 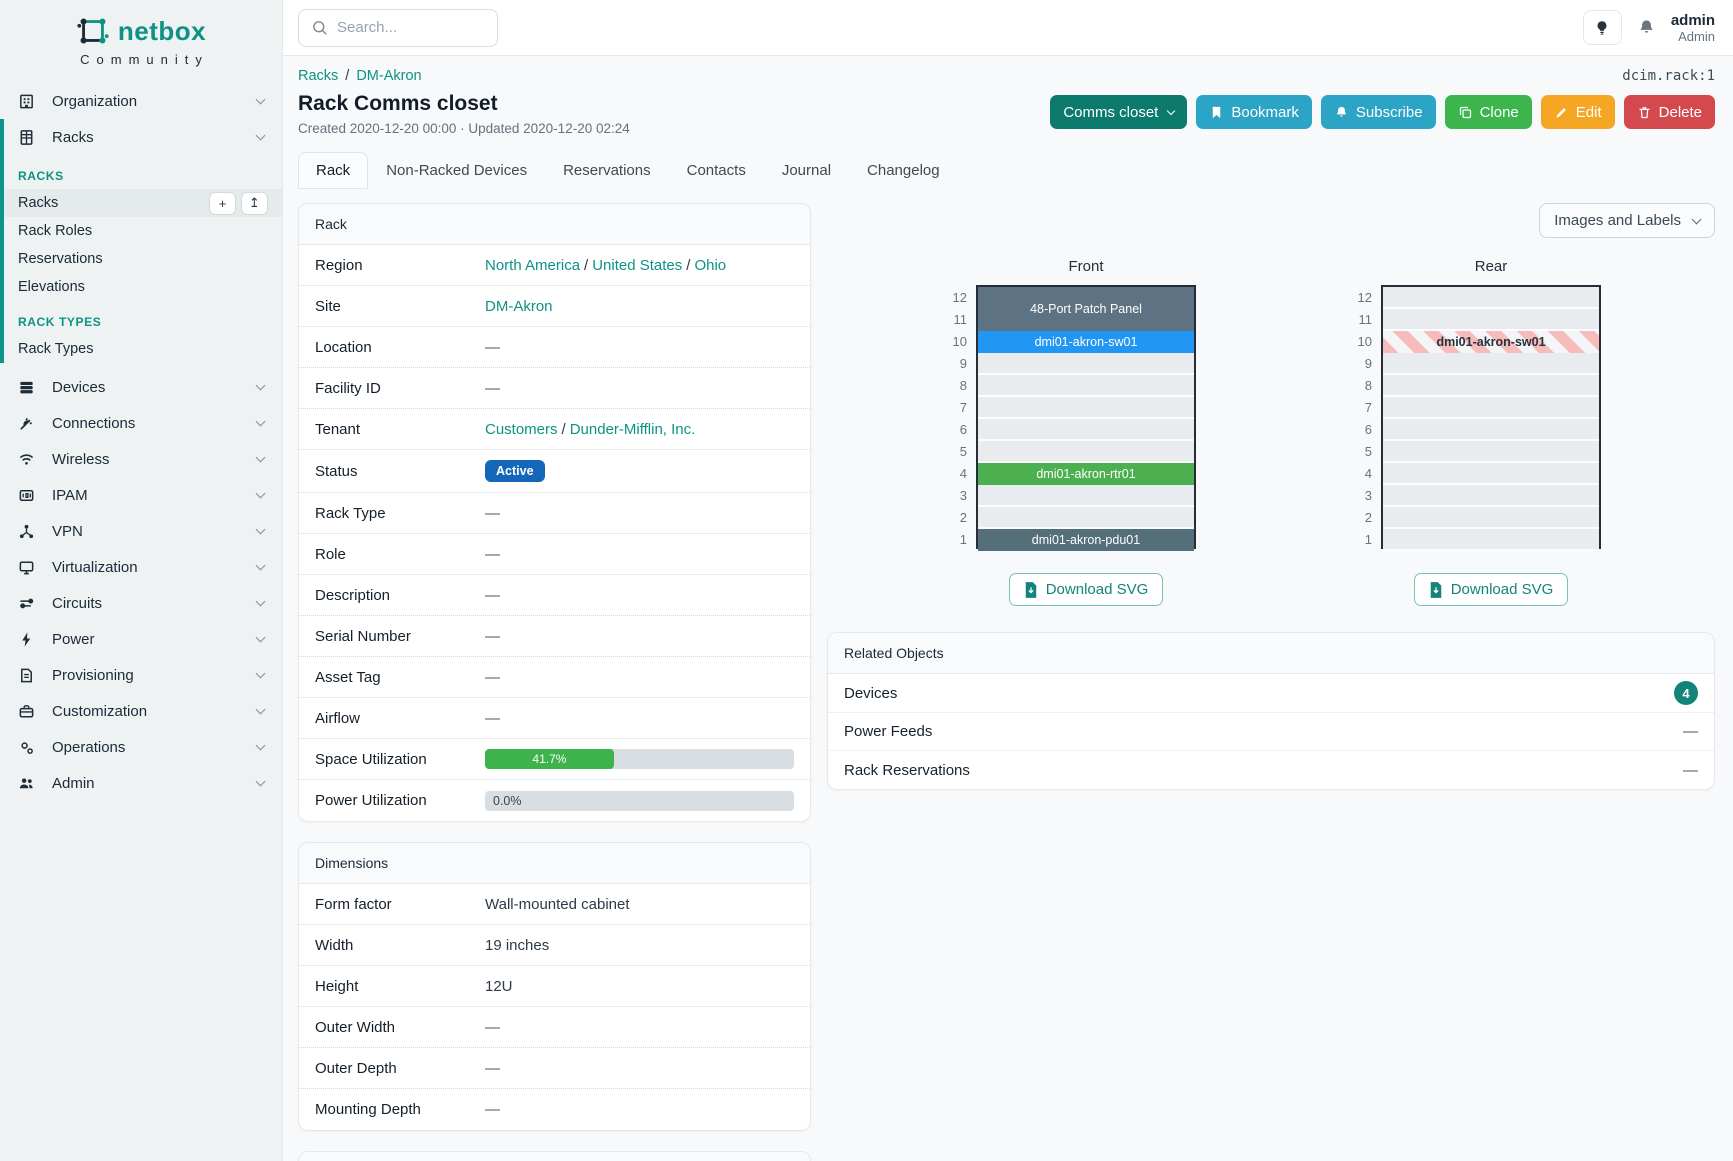 I want to click on images-labels-dropdown: Images and Labels, so click(x=1627, y=220).